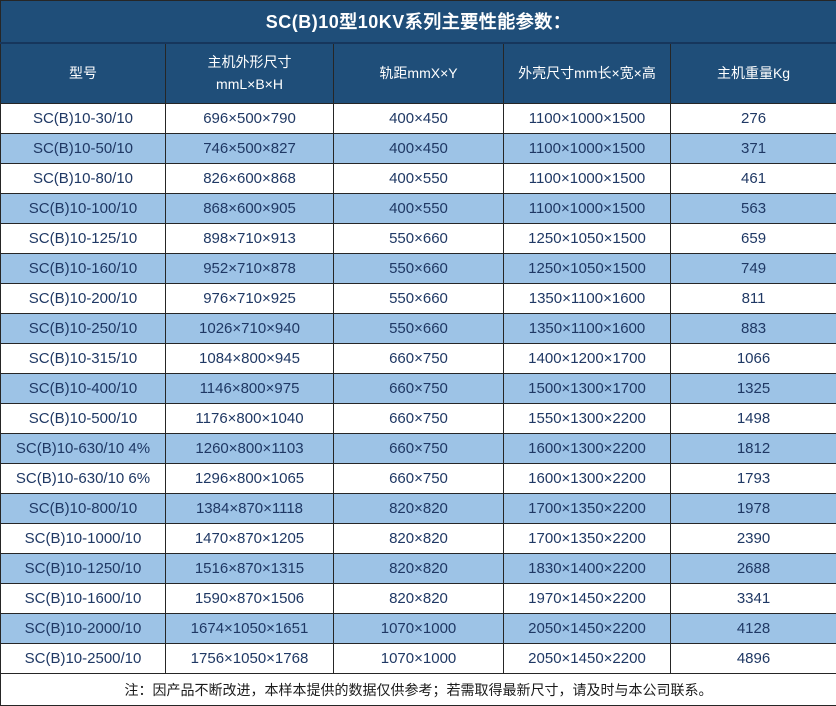 The width and height of the screenshot is (836, 706). Describe the element at coordinates (250, 239) in the screenshot. I see `table-cell: 898×710×913` at that location.